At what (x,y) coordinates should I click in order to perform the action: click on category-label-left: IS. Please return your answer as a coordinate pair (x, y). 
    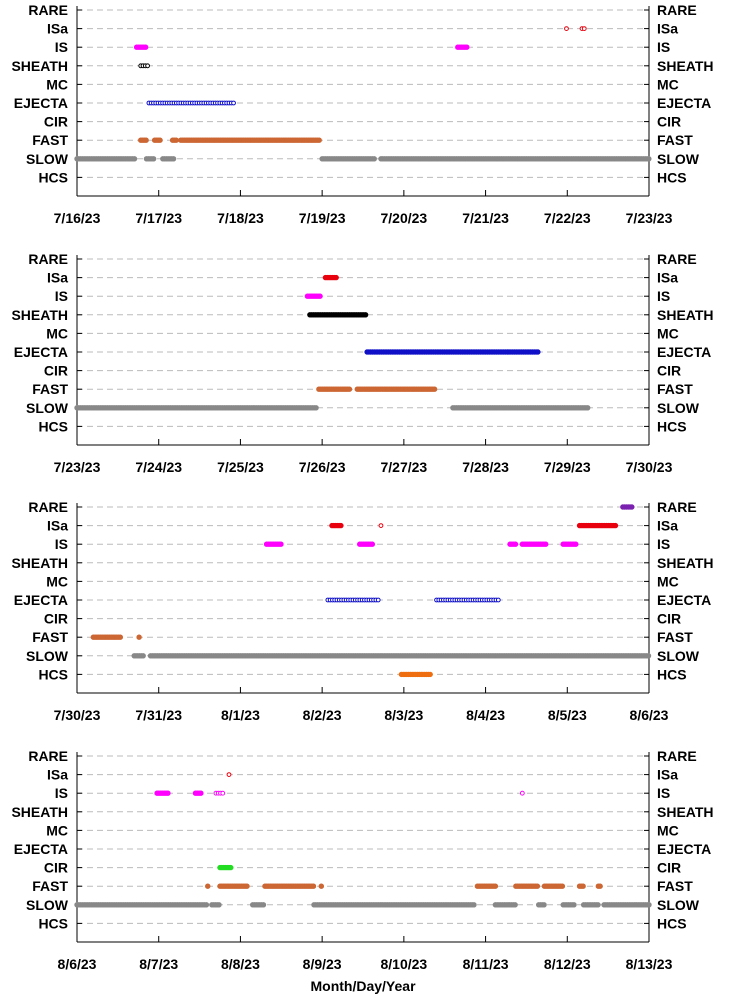
    Looking at the image, I should click on (61, 296).